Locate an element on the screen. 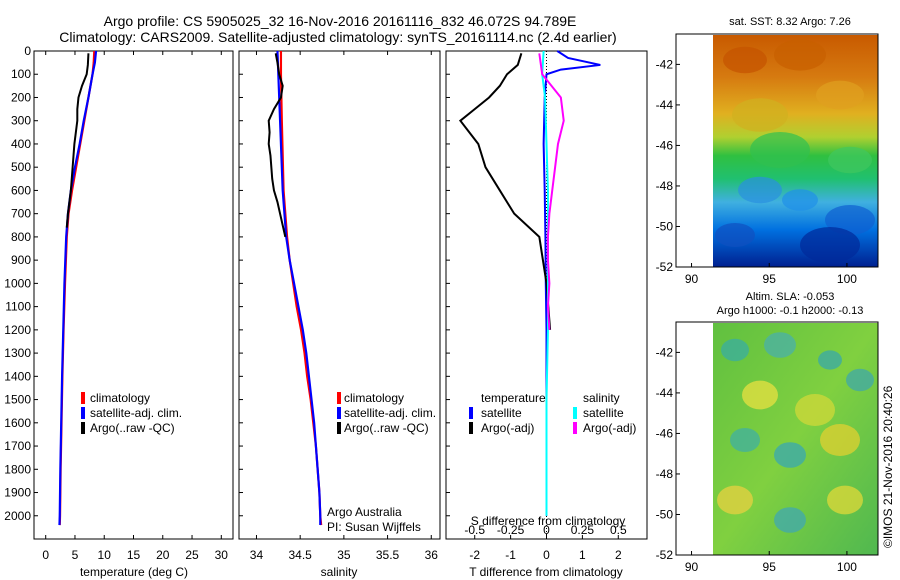 The image size is (900, 580). series-line-satellite-adj--clim- is located at coordinates (299, 288).